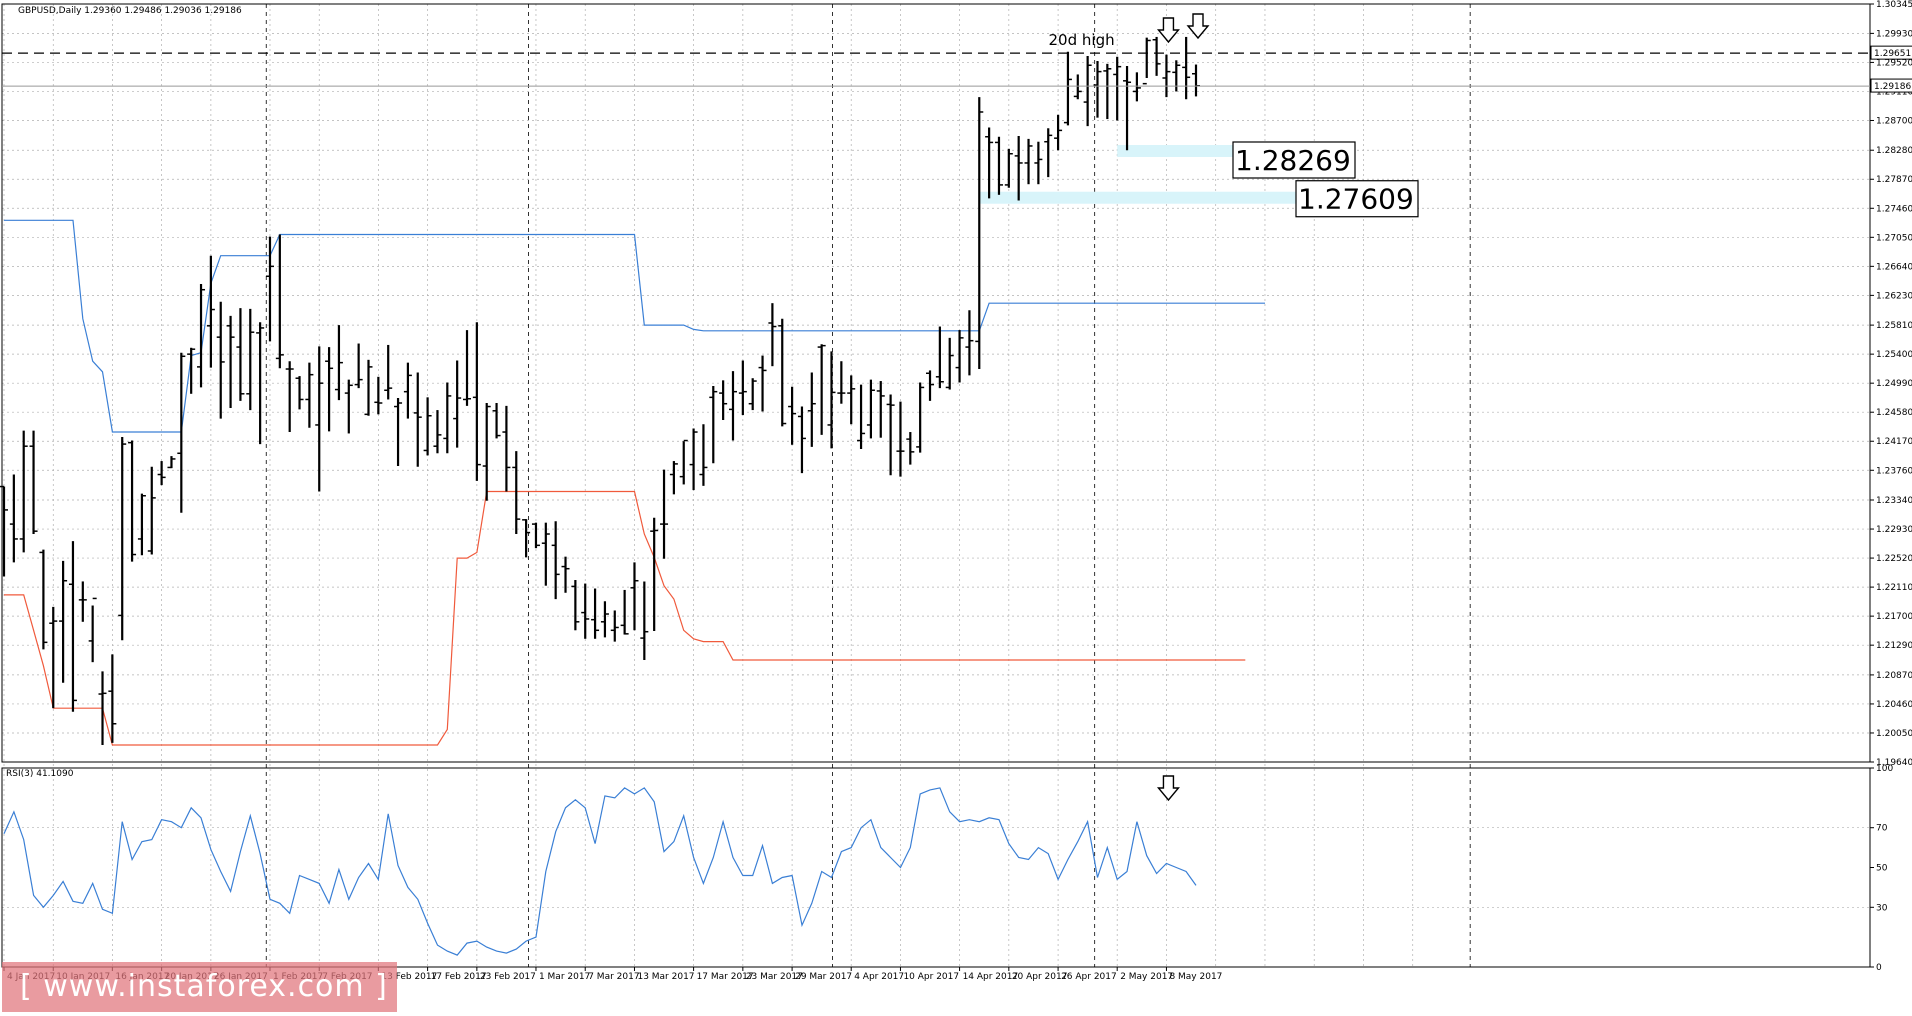 The width and height of the screenshot is (1912, 1016). What do you see at coordinates (1894, 355) in the screenshot?
I see `y-tick-label: 1.25400` at bounding box center [1894, 355].